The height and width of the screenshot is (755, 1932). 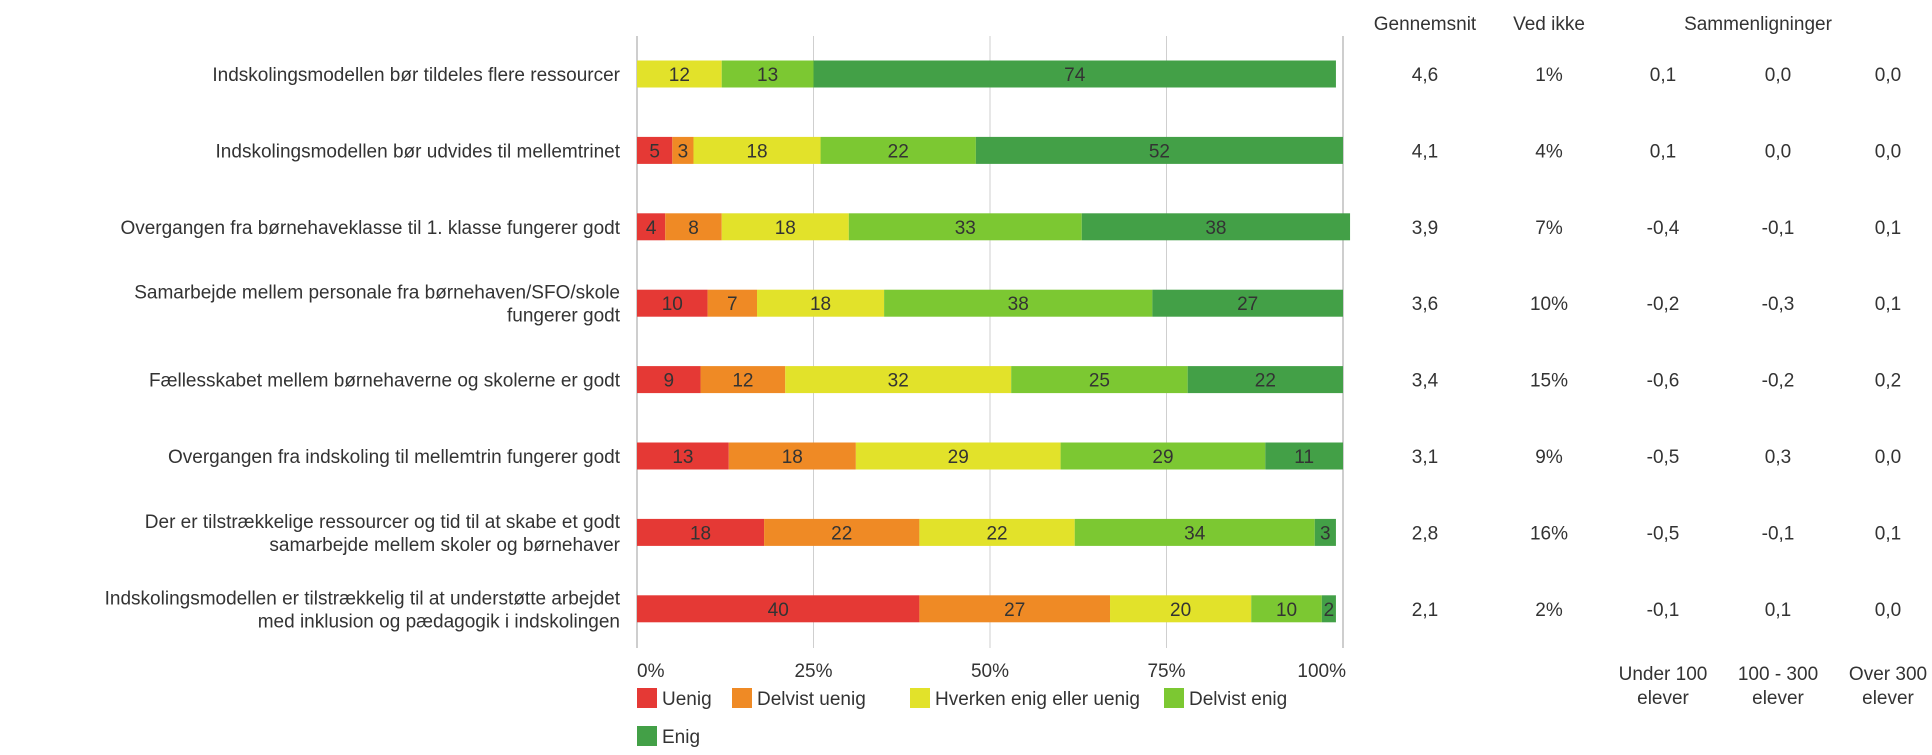 I want to click on data-label: 52, so click(x=1159, y=151).